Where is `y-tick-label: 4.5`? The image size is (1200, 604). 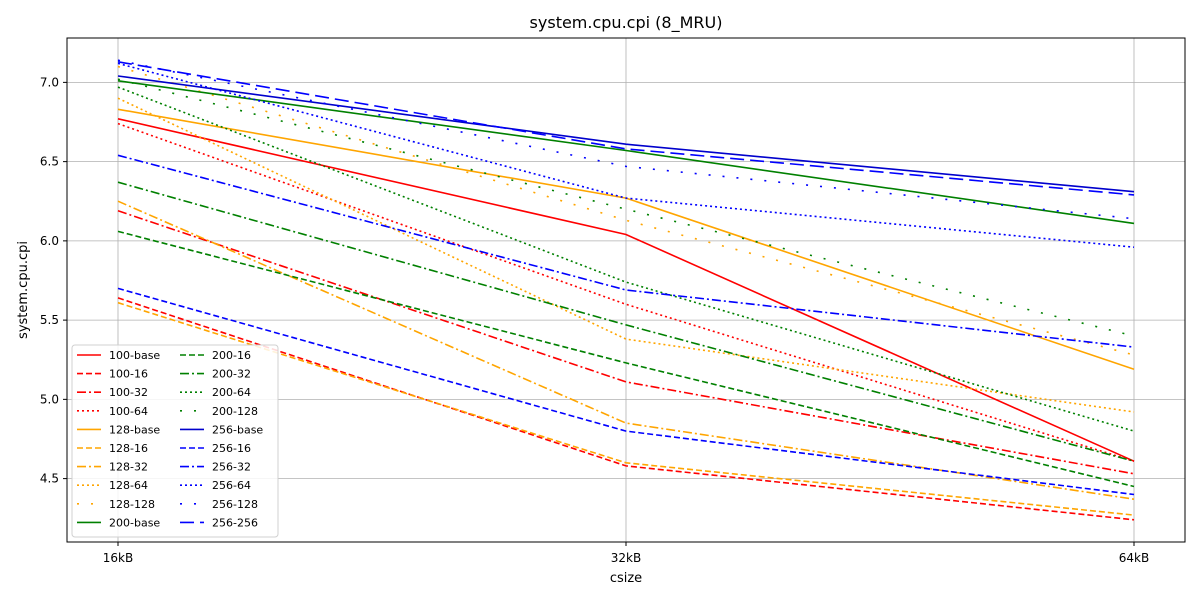 y-tick-label: 4.5 is located at coordinates (49, 479).